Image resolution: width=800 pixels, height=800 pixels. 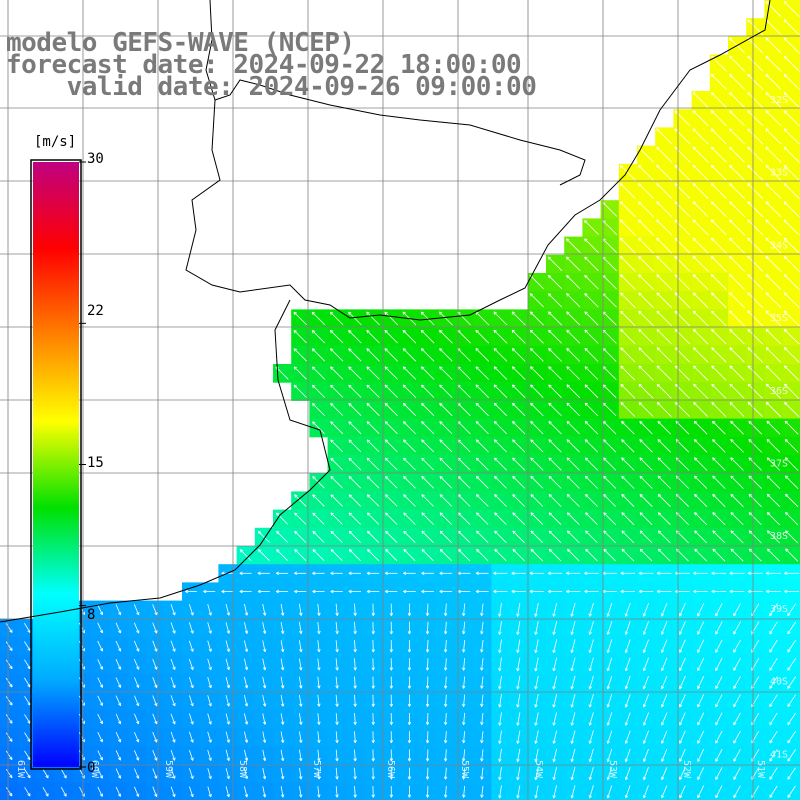 What do you see at coordinates (390, 769) in the screenshot?
I see `lon-label: 56W` at bounding box center [390, 769].